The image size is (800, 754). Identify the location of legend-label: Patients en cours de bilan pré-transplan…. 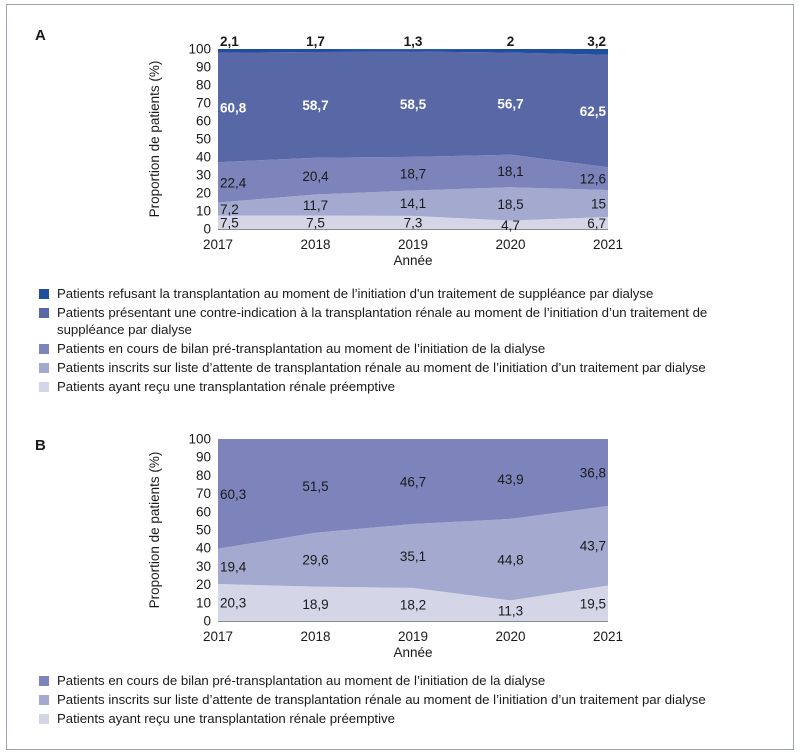
(301, 680).